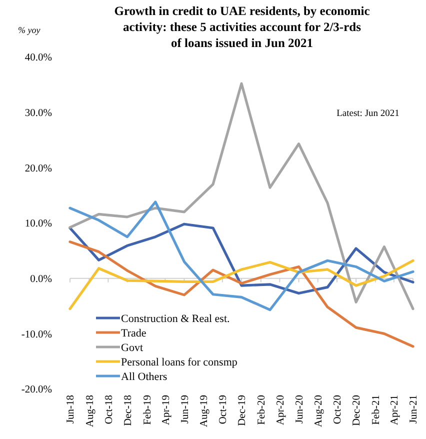 This screenshot has width=426, height=439. What do you see at coordinates (128, 410) in the screenshot?
I see `x-tick-label: Dec-18` at bounding box center [128, 410].